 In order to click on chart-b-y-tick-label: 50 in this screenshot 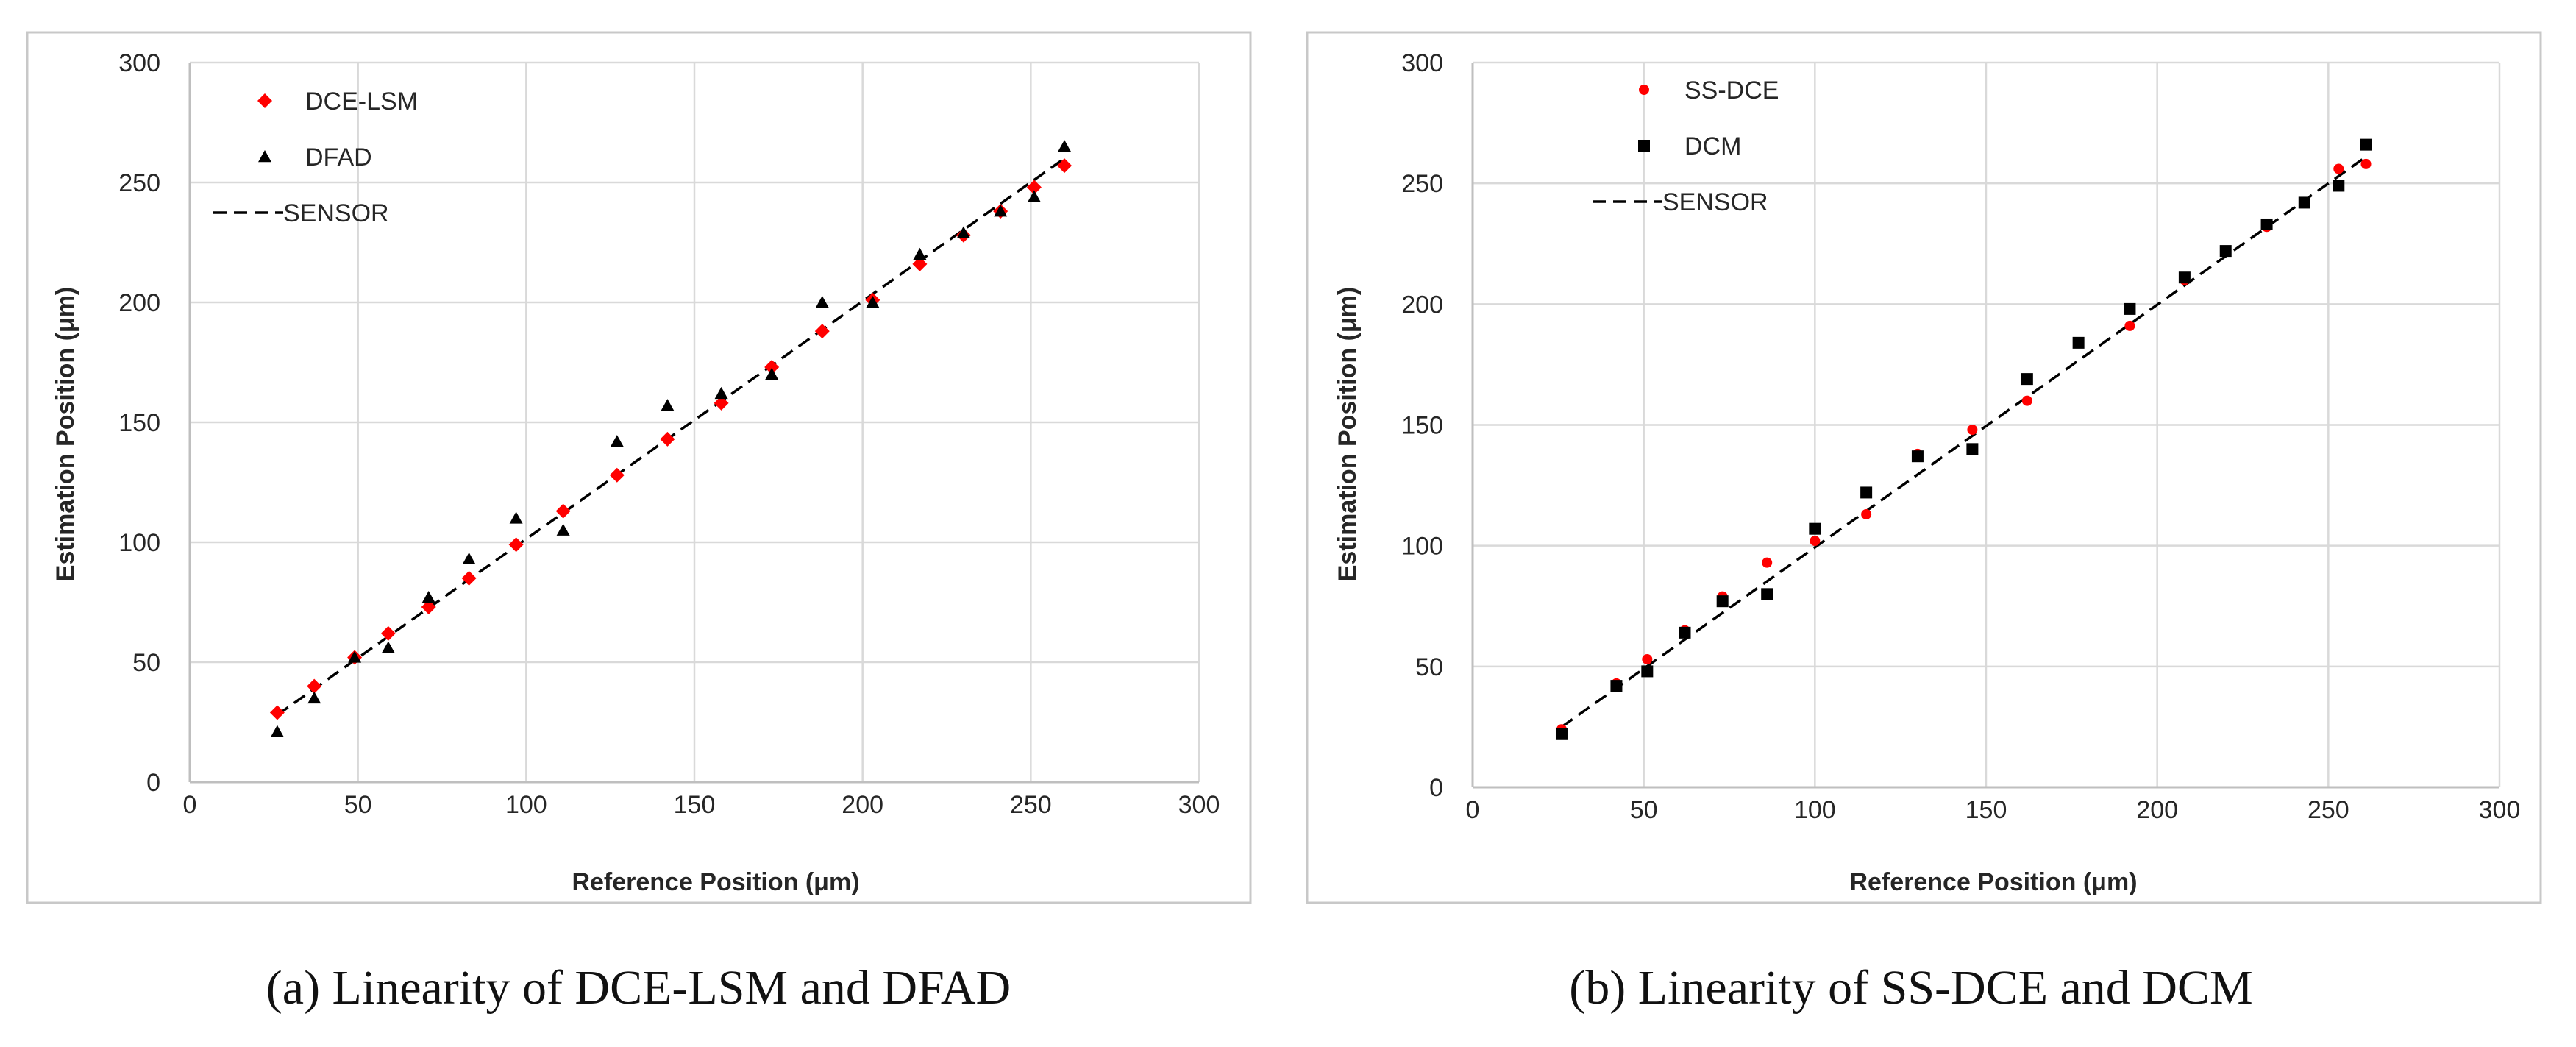, I will do `click(1429, 667)`.